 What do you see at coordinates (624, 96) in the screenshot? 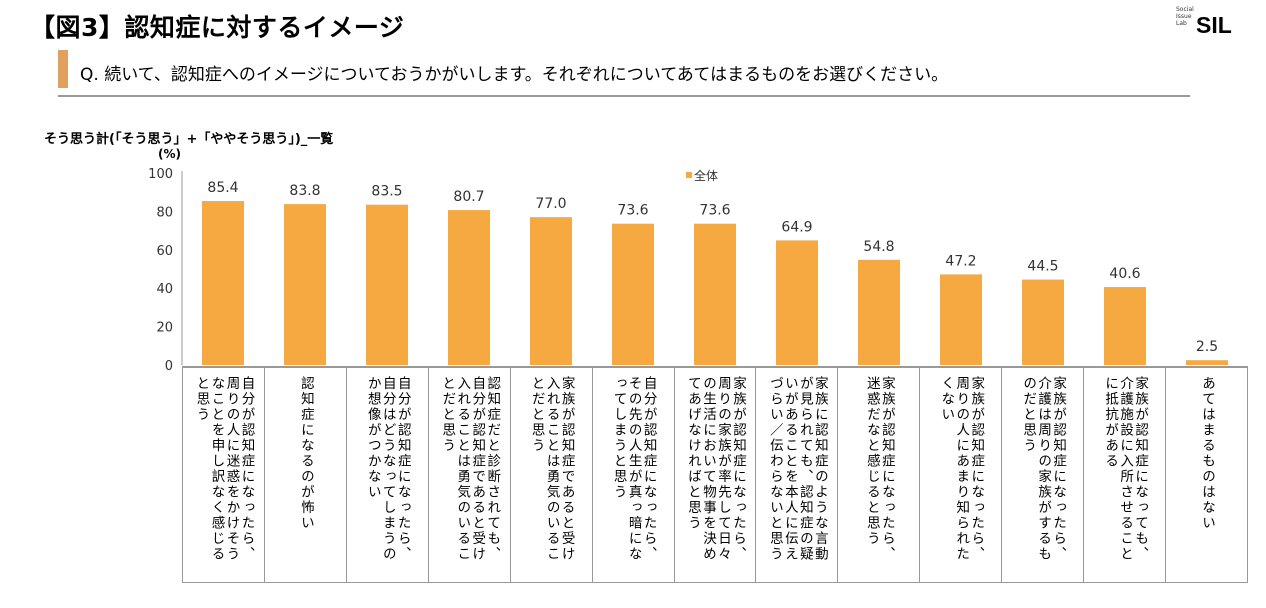
I see `divider` at bounding box center [624, 96].